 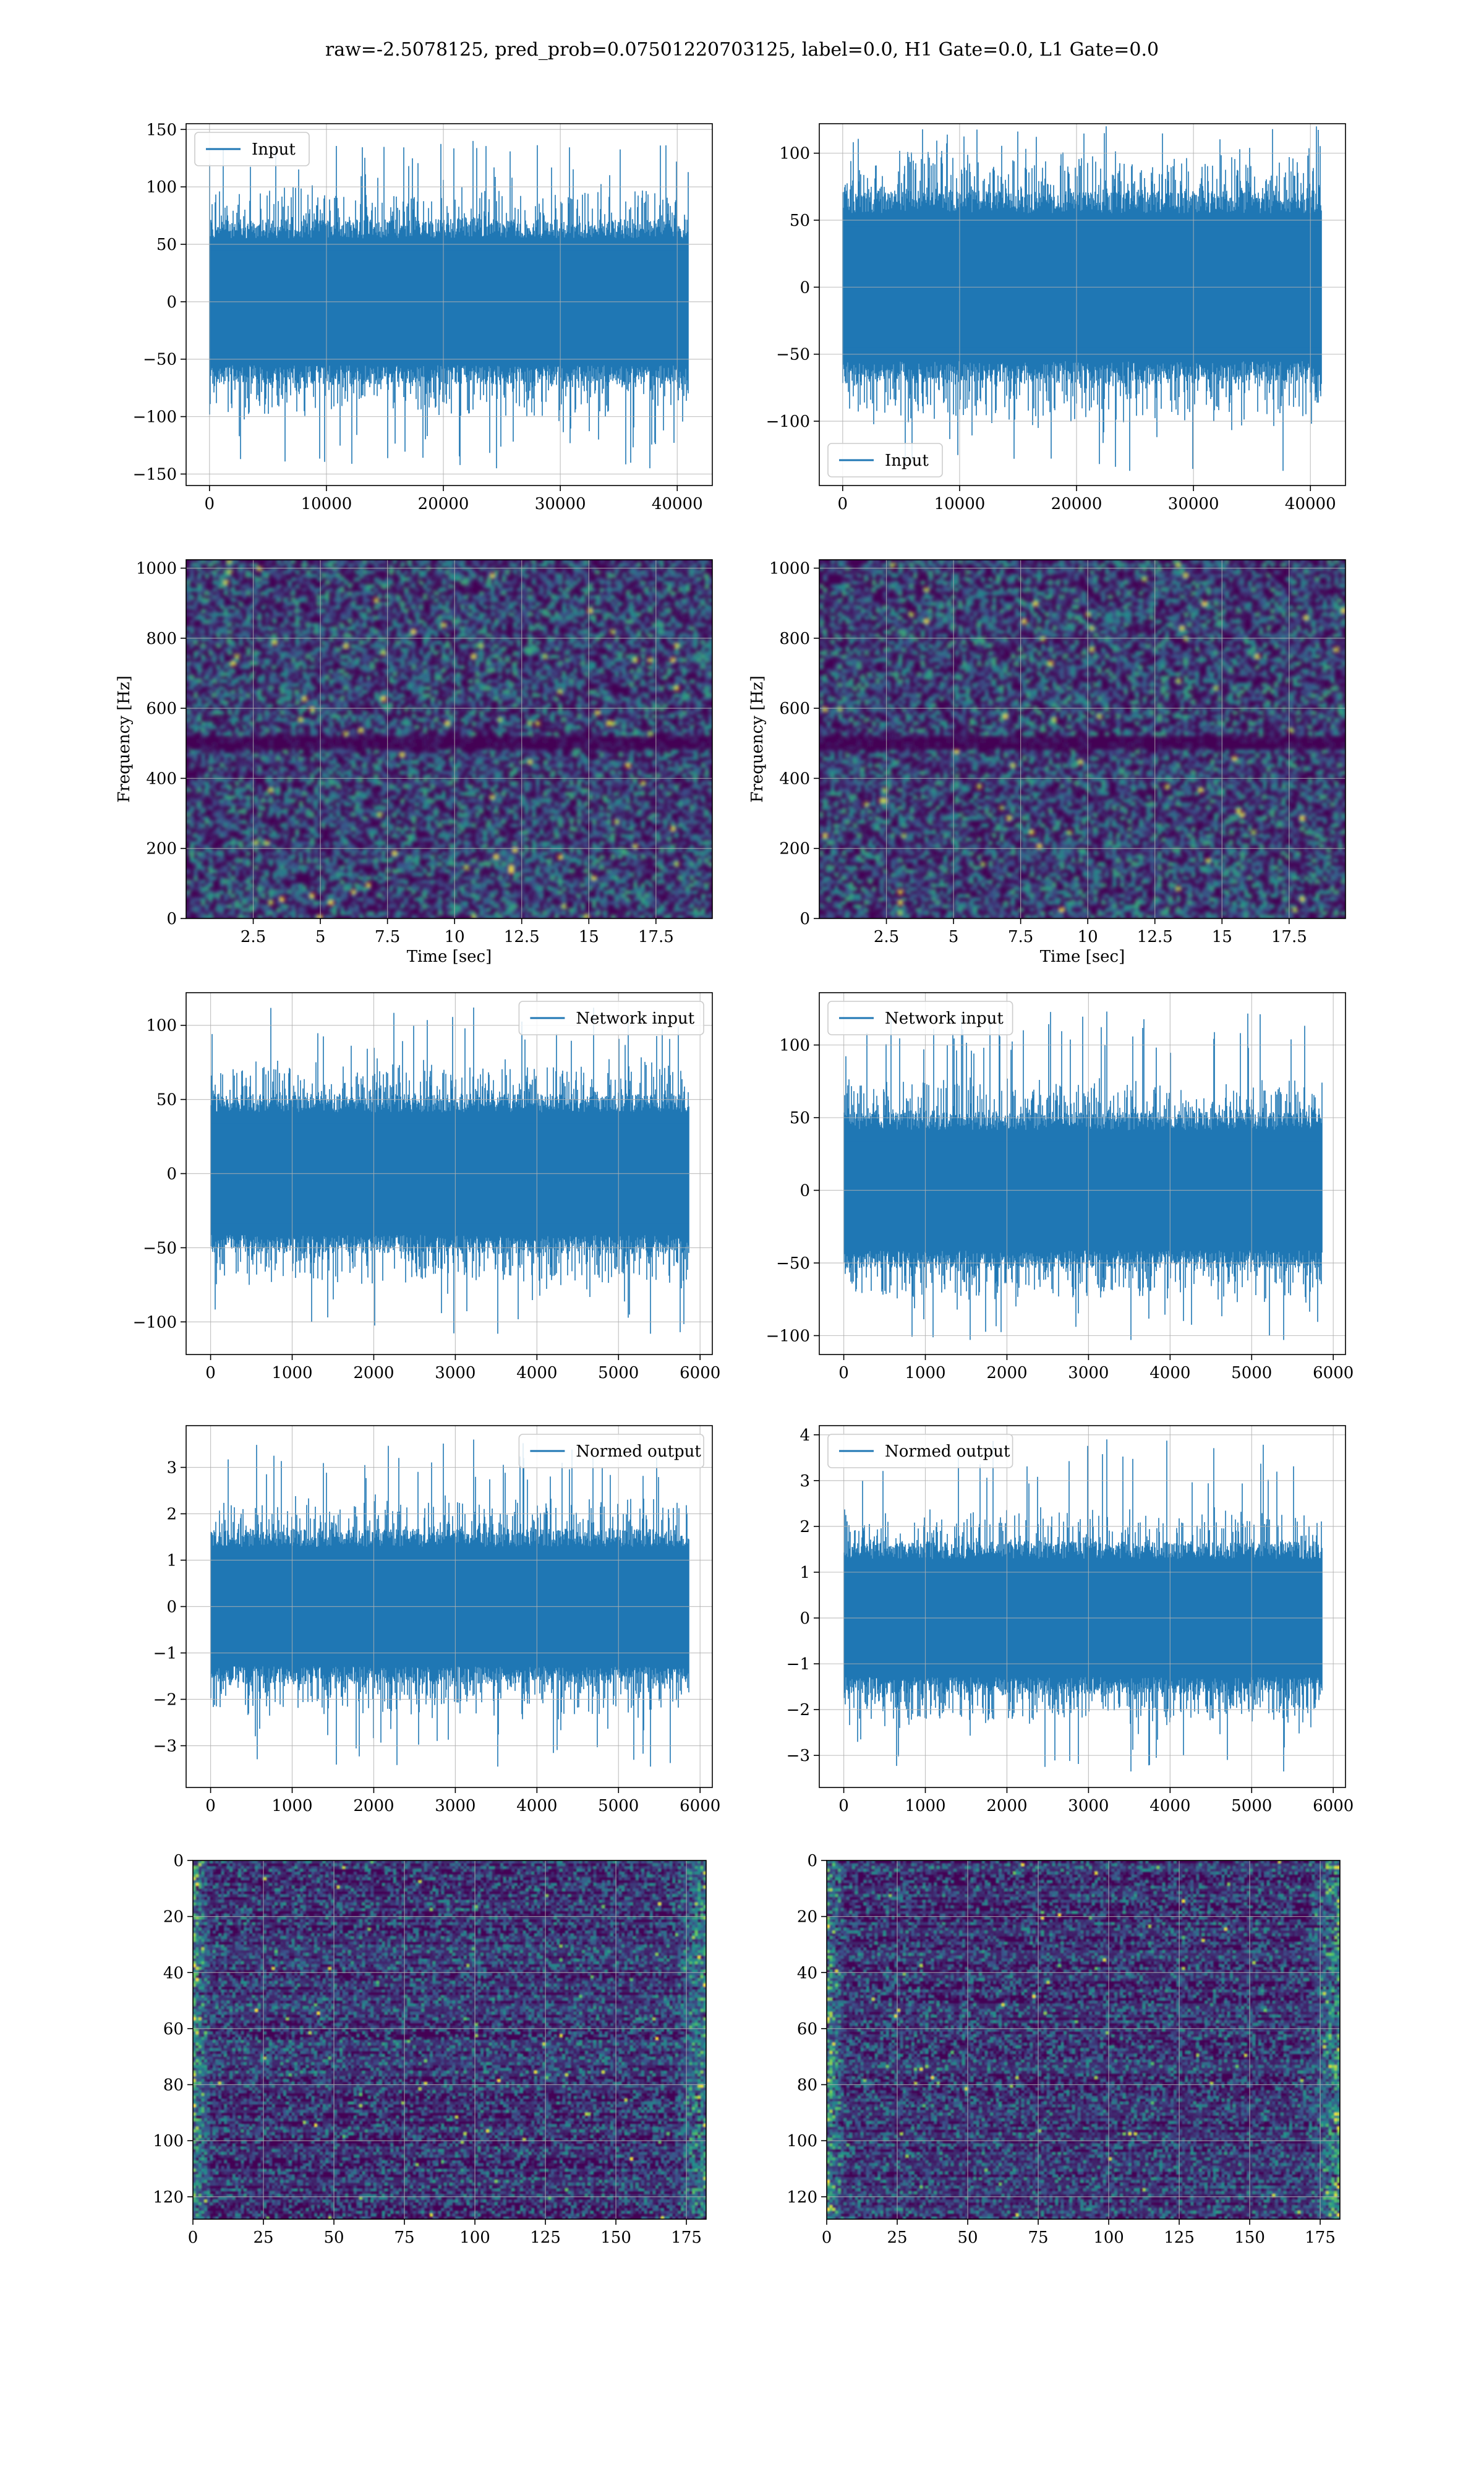 I want to click on grid-lines, so click(x=449, y=2040).